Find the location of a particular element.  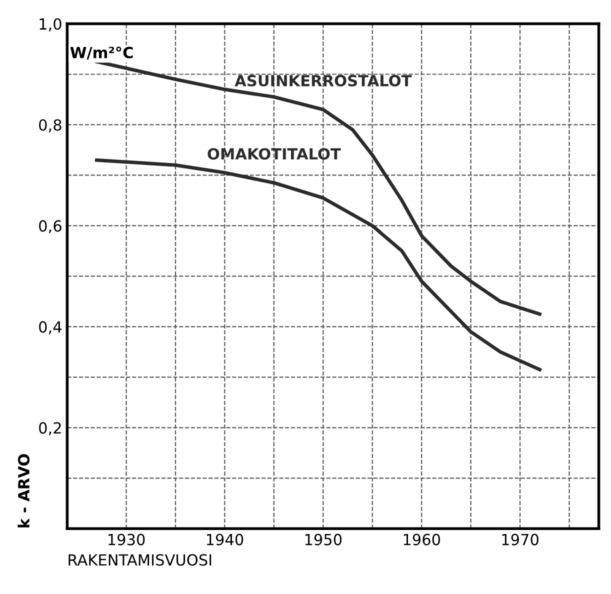

annotation: W/m²°C is located at coordinates (101, 53).